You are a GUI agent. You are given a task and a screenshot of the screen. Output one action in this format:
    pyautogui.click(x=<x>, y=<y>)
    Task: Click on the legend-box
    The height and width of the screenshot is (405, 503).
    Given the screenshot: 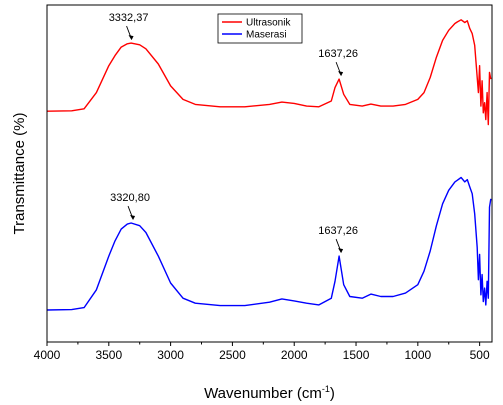 What is the action you would take?
    pyautogui.click(x=260, y=28)
    